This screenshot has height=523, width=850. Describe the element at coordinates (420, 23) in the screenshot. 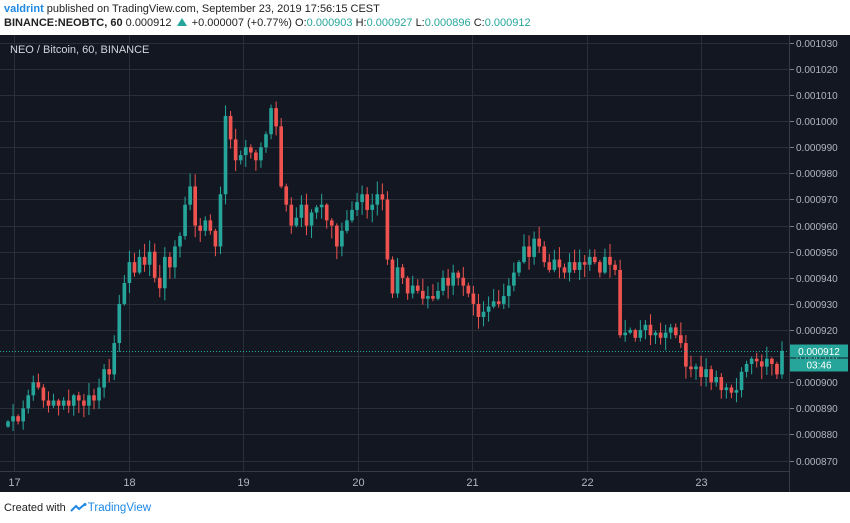

I see `low-label: L:` at that location.